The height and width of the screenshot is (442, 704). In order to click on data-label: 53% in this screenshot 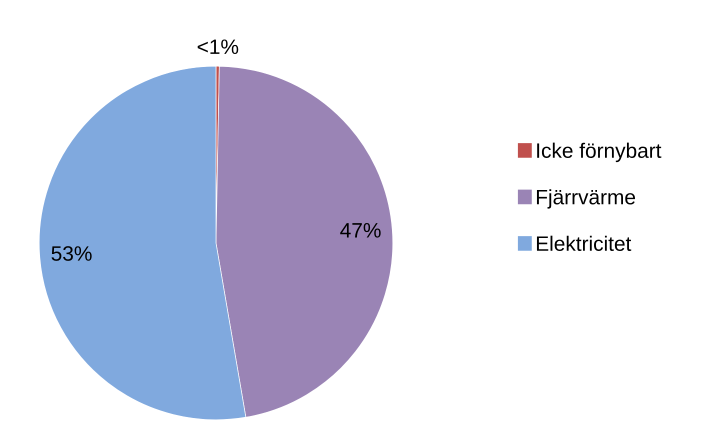, I will do `click(72, 253)`.